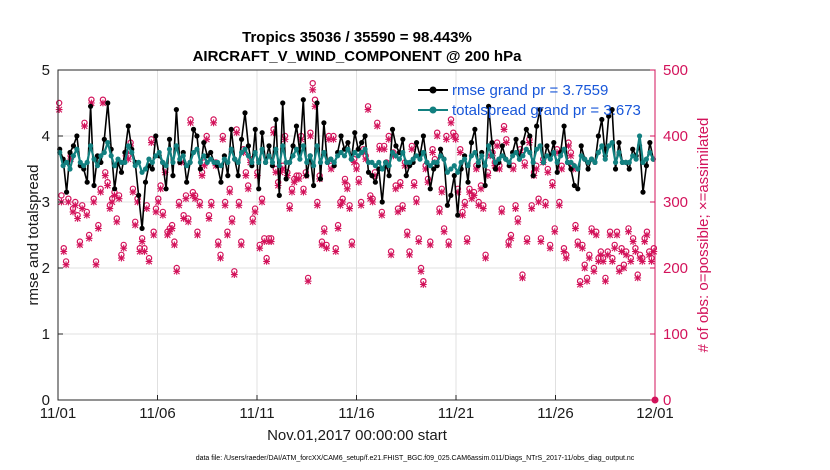  Describe the element at coordinates (667, 400) in the screenshot. I see `y-right-tick-label: 0` at that location.